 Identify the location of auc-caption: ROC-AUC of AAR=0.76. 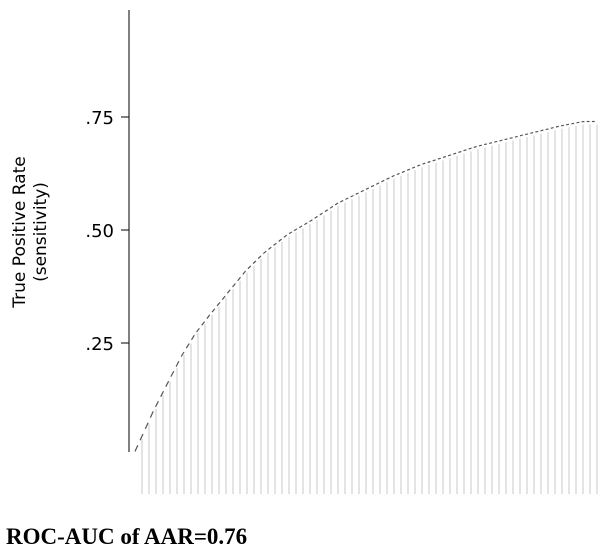
(127, 536).